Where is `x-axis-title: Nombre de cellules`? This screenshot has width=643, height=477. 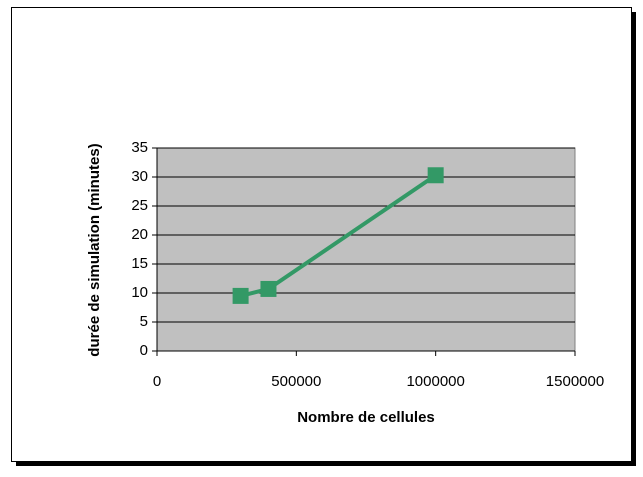 x-axis-title: Nombre de cellules is located at coordinates (366, 417).